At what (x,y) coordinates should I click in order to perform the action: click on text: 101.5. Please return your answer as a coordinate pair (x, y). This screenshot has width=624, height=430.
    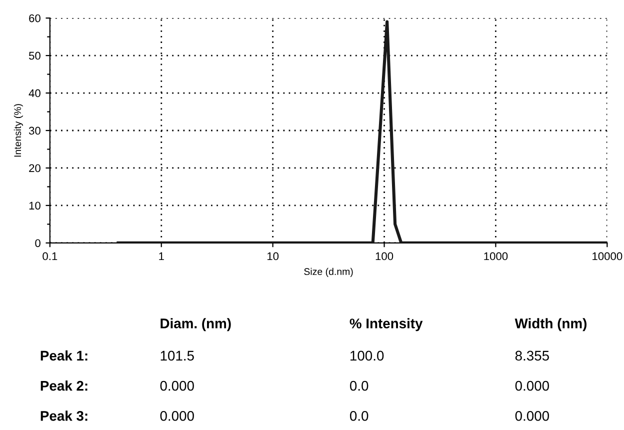
    Looking at the image, I should click on (177, 355).